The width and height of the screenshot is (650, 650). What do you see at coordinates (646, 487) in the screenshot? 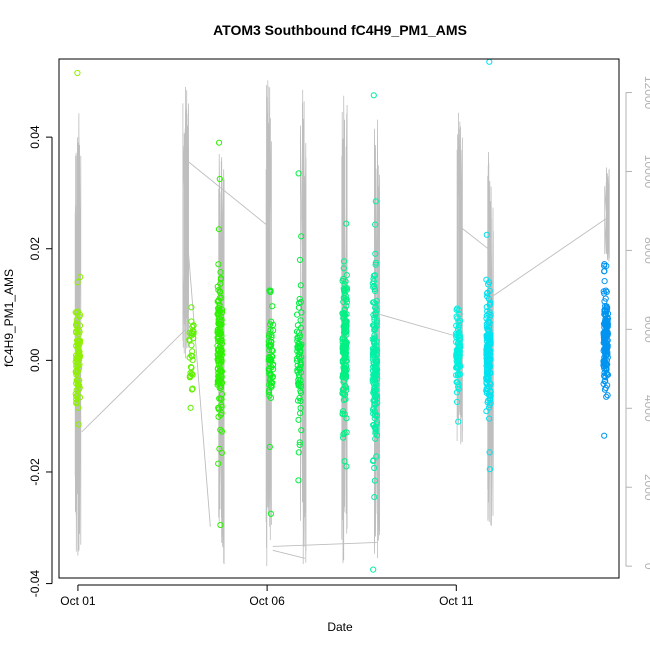
I see `y2-tick-label: 2000` at bounding box center [646, 487].